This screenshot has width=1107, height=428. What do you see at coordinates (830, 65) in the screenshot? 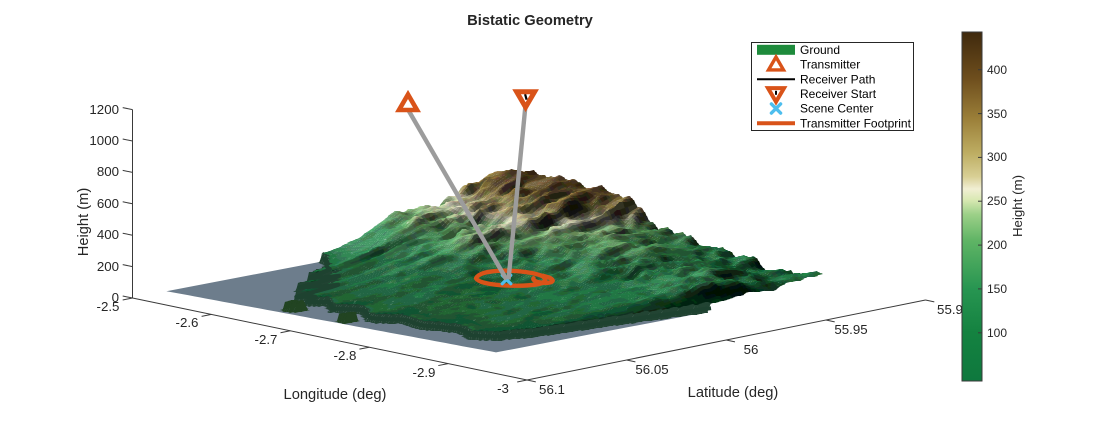
I see `legend-item-label: Transmitter` at bounding box center [830, 65].